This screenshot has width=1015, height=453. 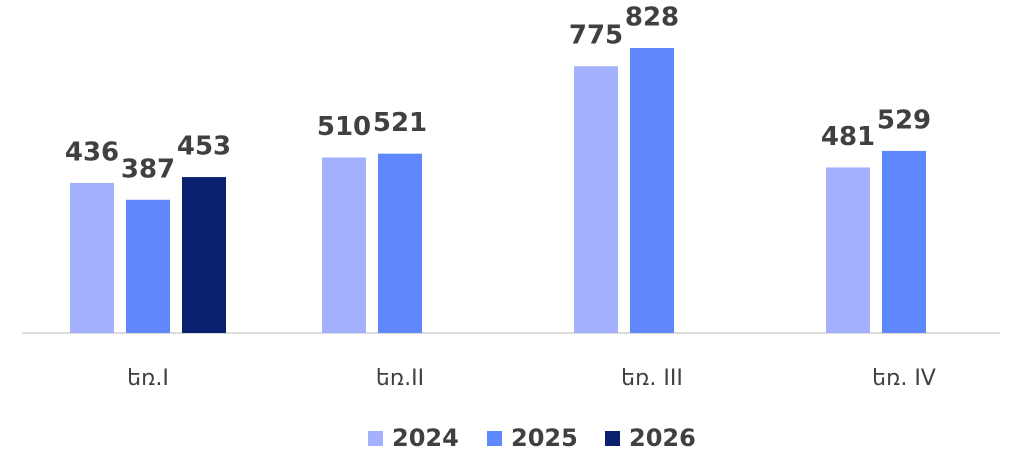 What do you see at coordinates (148, 169) in the screenshot?
I see `data-label: 387` at bounding box center [148, 169].